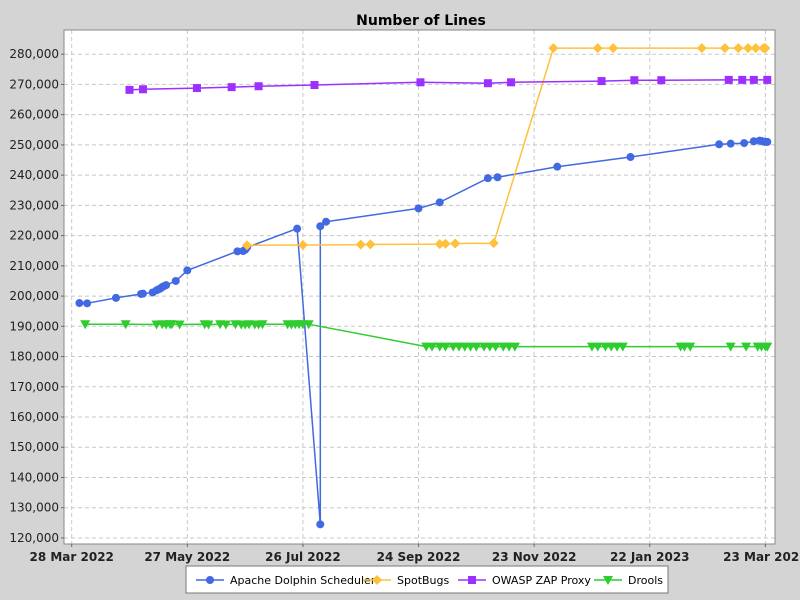 The width and height of the screenshot is (800, 600). Describe the element at coordinates (421, 21) in the screenshot. I see `chart-title: Number of Lines` at that location.